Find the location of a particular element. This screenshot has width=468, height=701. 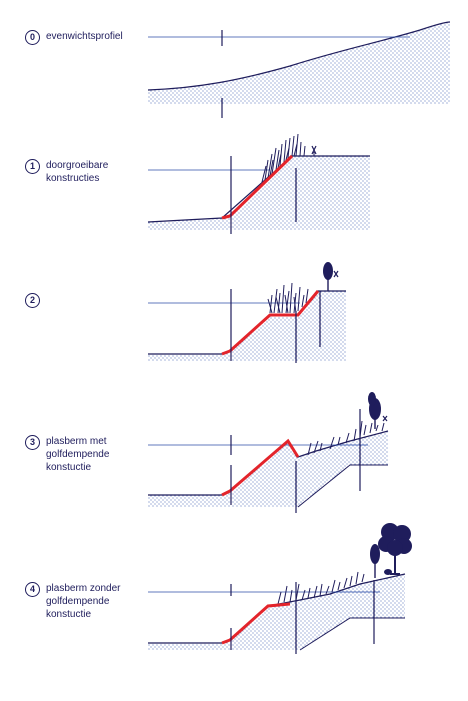

profile-label-3: plasberm met golfdempende konstuctie is located at coordinates (78, 454).